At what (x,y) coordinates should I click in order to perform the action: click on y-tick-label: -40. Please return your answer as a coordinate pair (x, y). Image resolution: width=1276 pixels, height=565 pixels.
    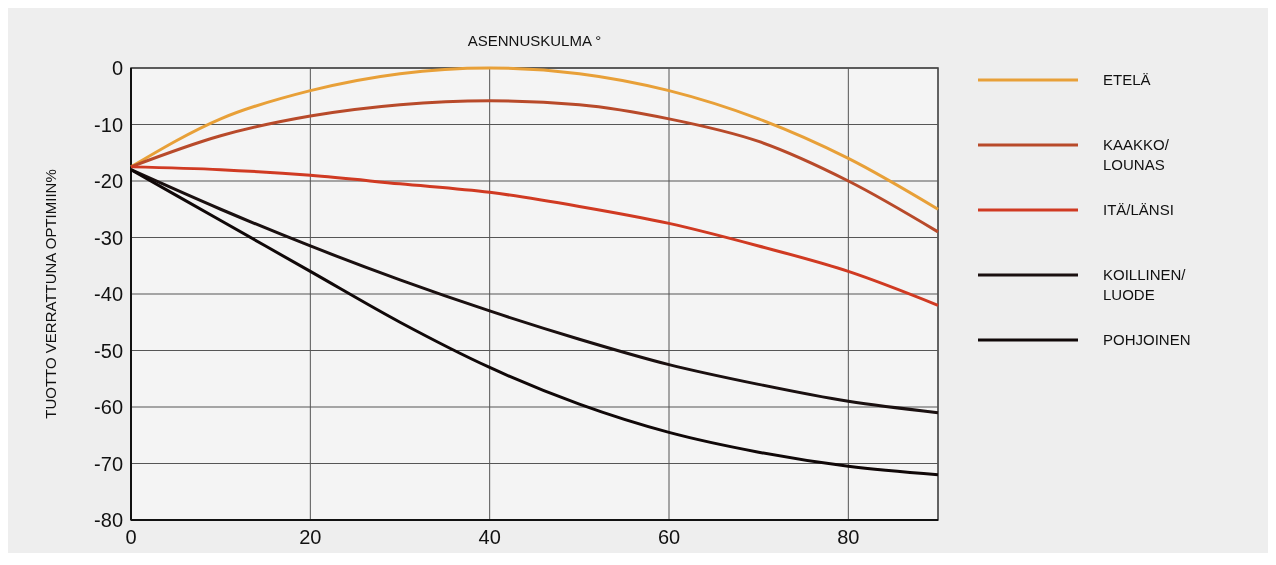
    Looking at the image, I should click on (108, 294).